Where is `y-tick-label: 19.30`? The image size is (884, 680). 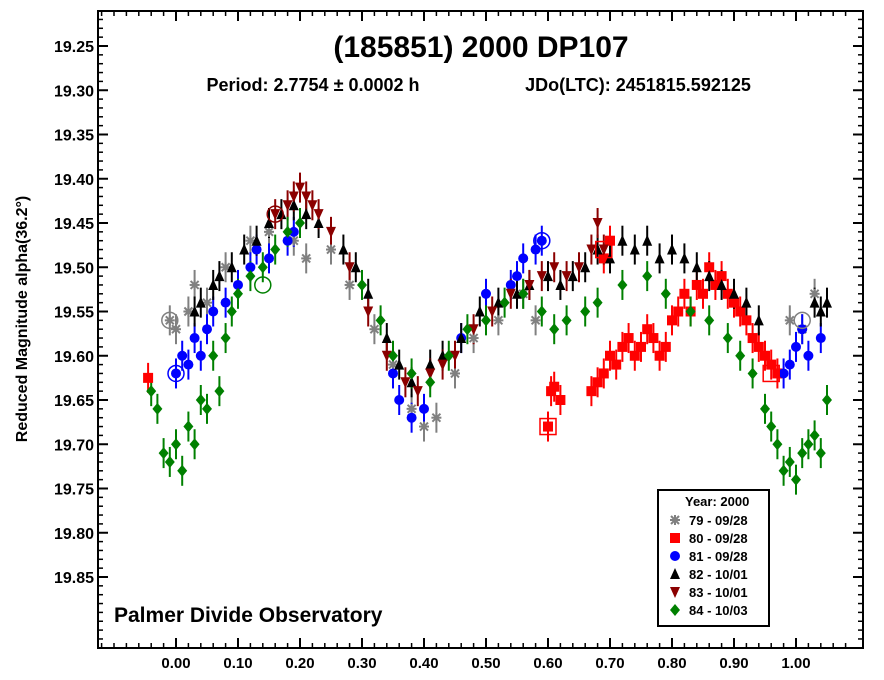 y-tick-label: 19.30 is located at coordinates (74, 91).